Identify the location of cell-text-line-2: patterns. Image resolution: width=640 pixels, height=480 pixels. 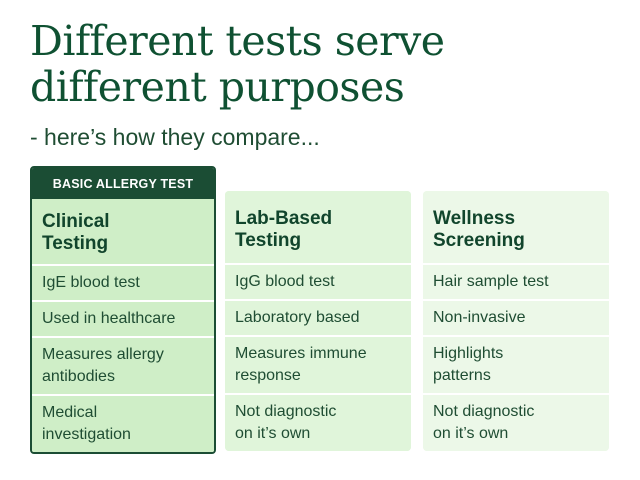
(462, 375).